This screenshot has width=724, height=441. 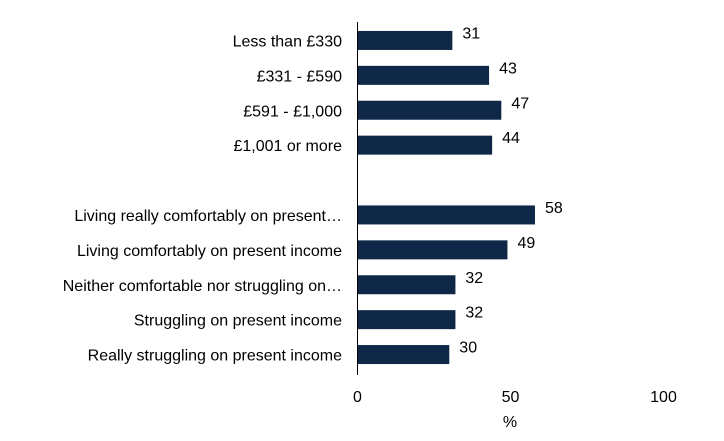 What do you see at coordinates (357, 397) in the screenshot?
I see `x-tick-label: 0` at bounding box center [357, 397].